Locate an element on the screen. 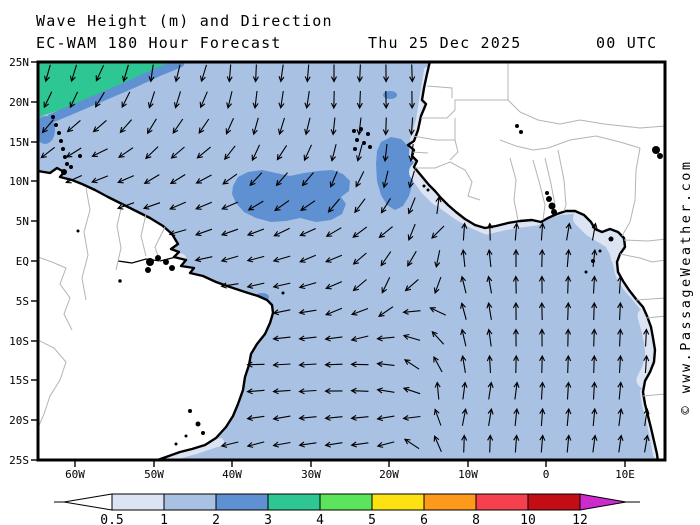 Image resolution: width=700 pixels, height=525 pixels. scale-overflow-arrow is located at coordinates (603, 502).